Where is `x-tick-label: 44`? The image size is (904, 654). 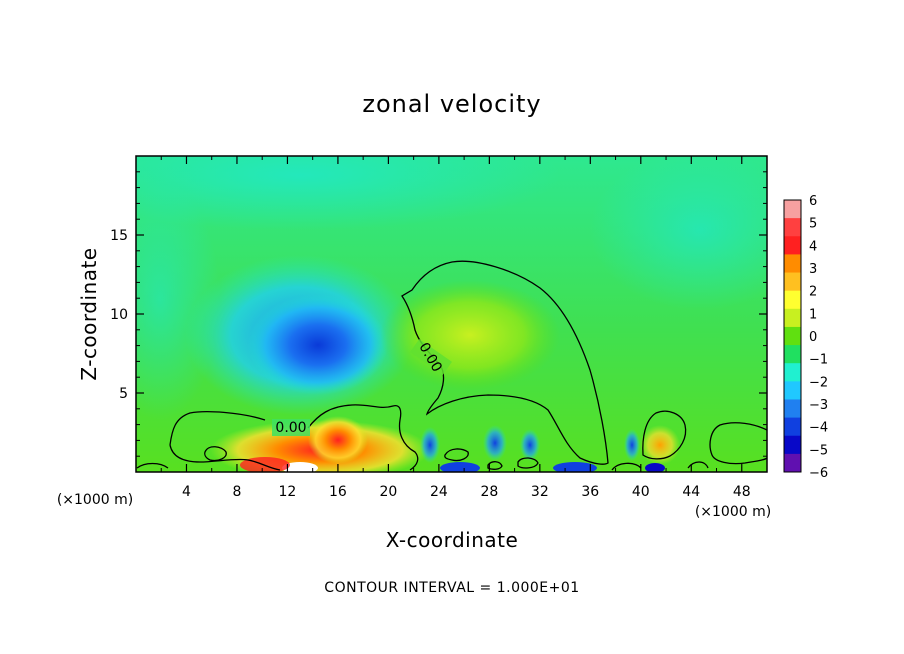
x-tick-label: 44 is located at coordinates (691, 492).